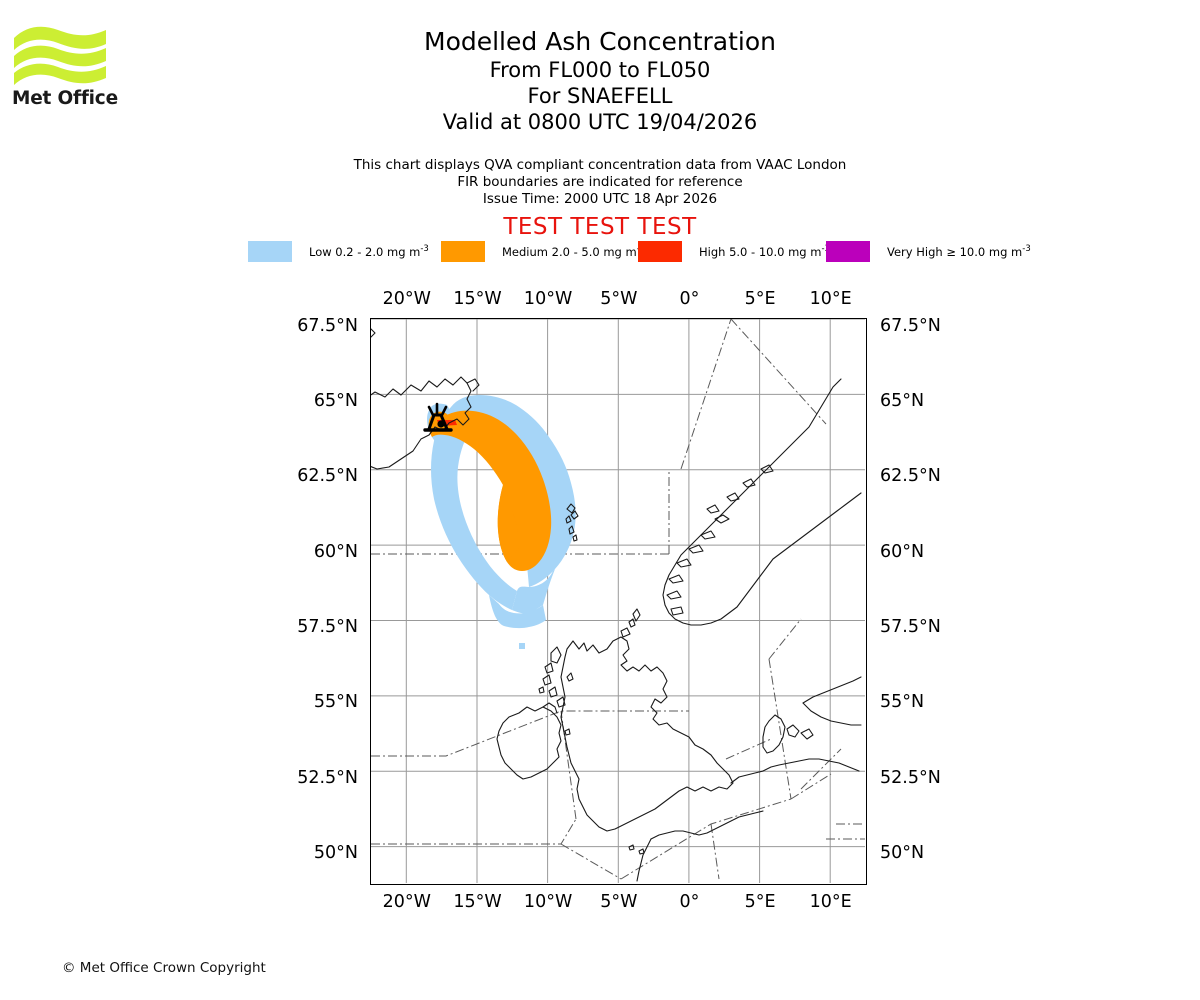 The height and width of the screenshot is (1000, 1200). Describe the element at coordinates (438, 417) in the screenshot. I see `volcano-marker` at that location.